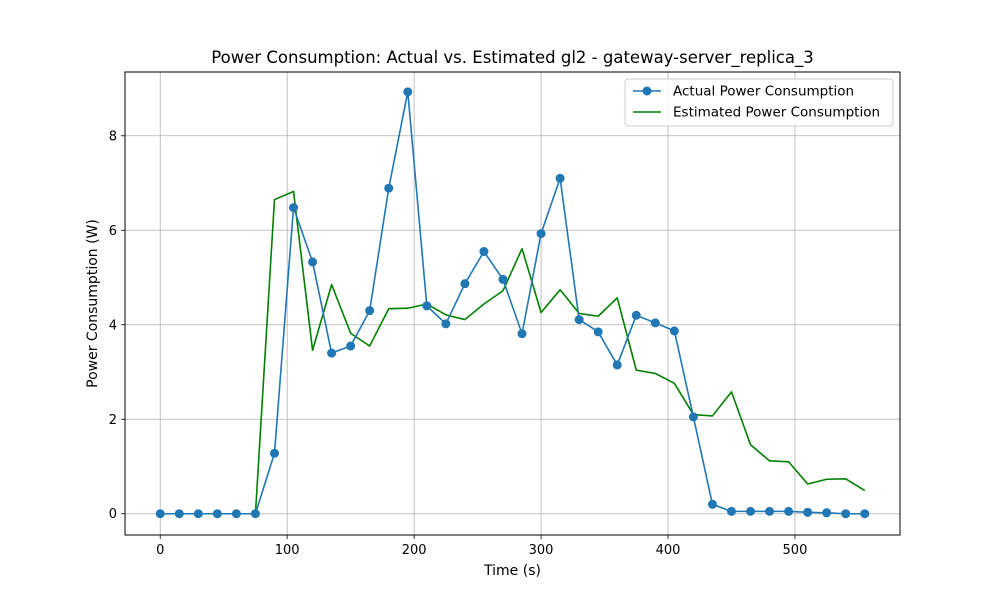  Describe the element at coordinates (113, 231) in the screenshot. I see `y-tick-label: 6` at that location.